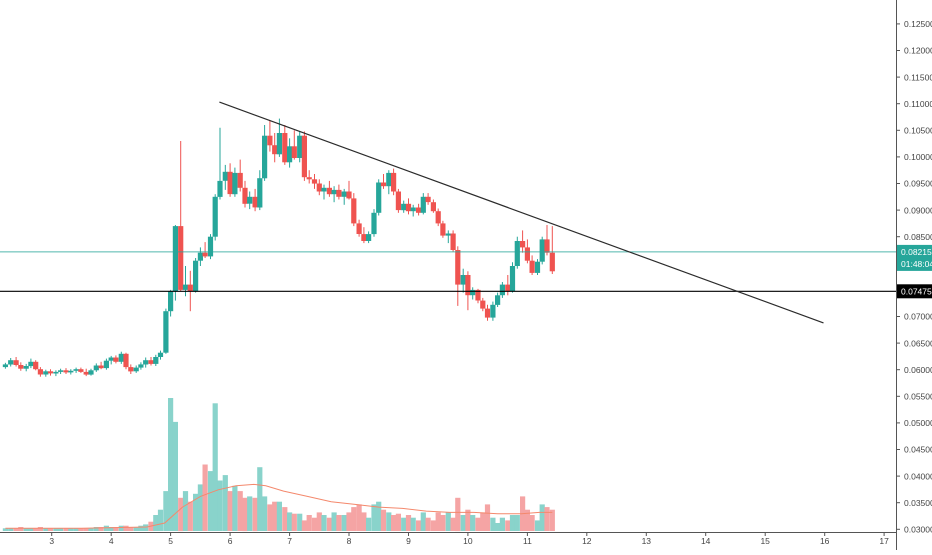 The width and height of the screenshot is (932, 555). What do you see at coordinates (918, 530) in the screenshot?
I see `price-tick-label: 0.03000` at bounding box center [918, 530].